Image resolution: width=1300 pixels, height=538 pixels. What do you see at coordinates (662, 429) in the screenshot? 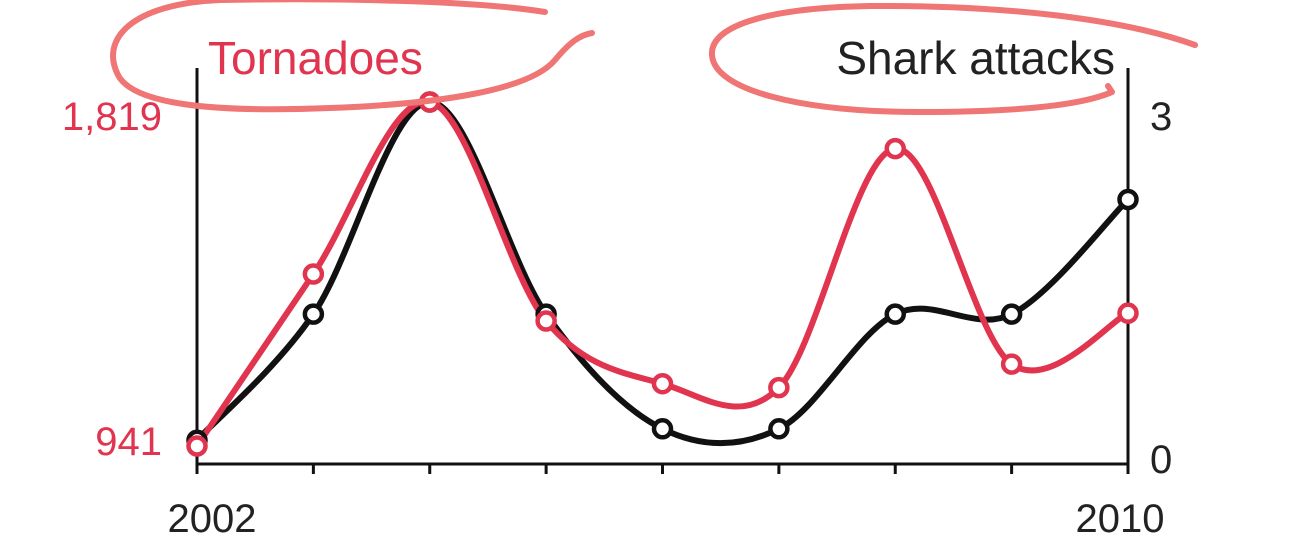
I see `data-point-shark-attacks-2006` at bounding box center [662, 429].